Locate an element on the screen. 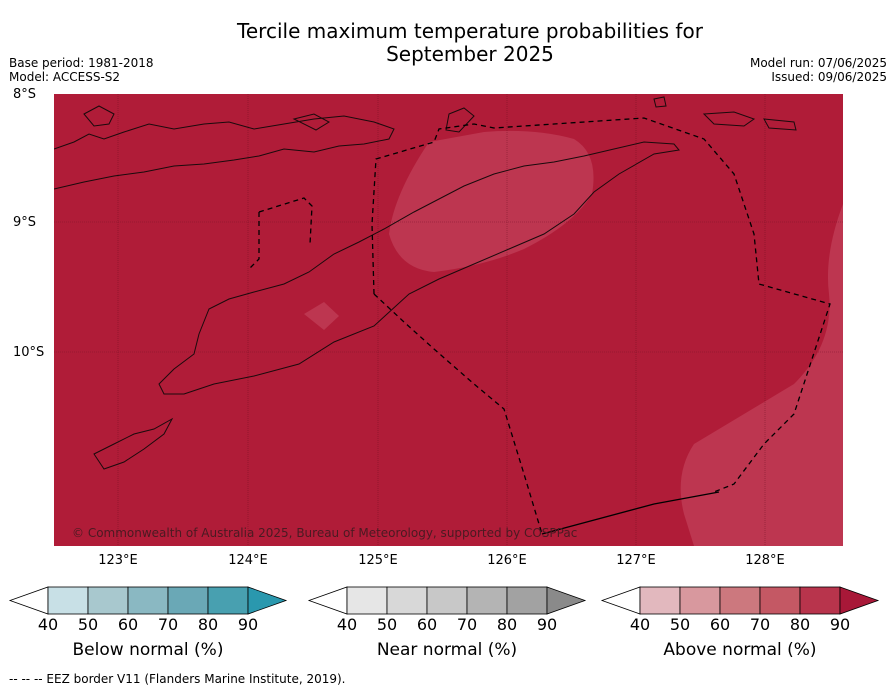 This screenshot has width=896, height=690. lon-label-127e: 127°E is located at coordinates (636, 560).